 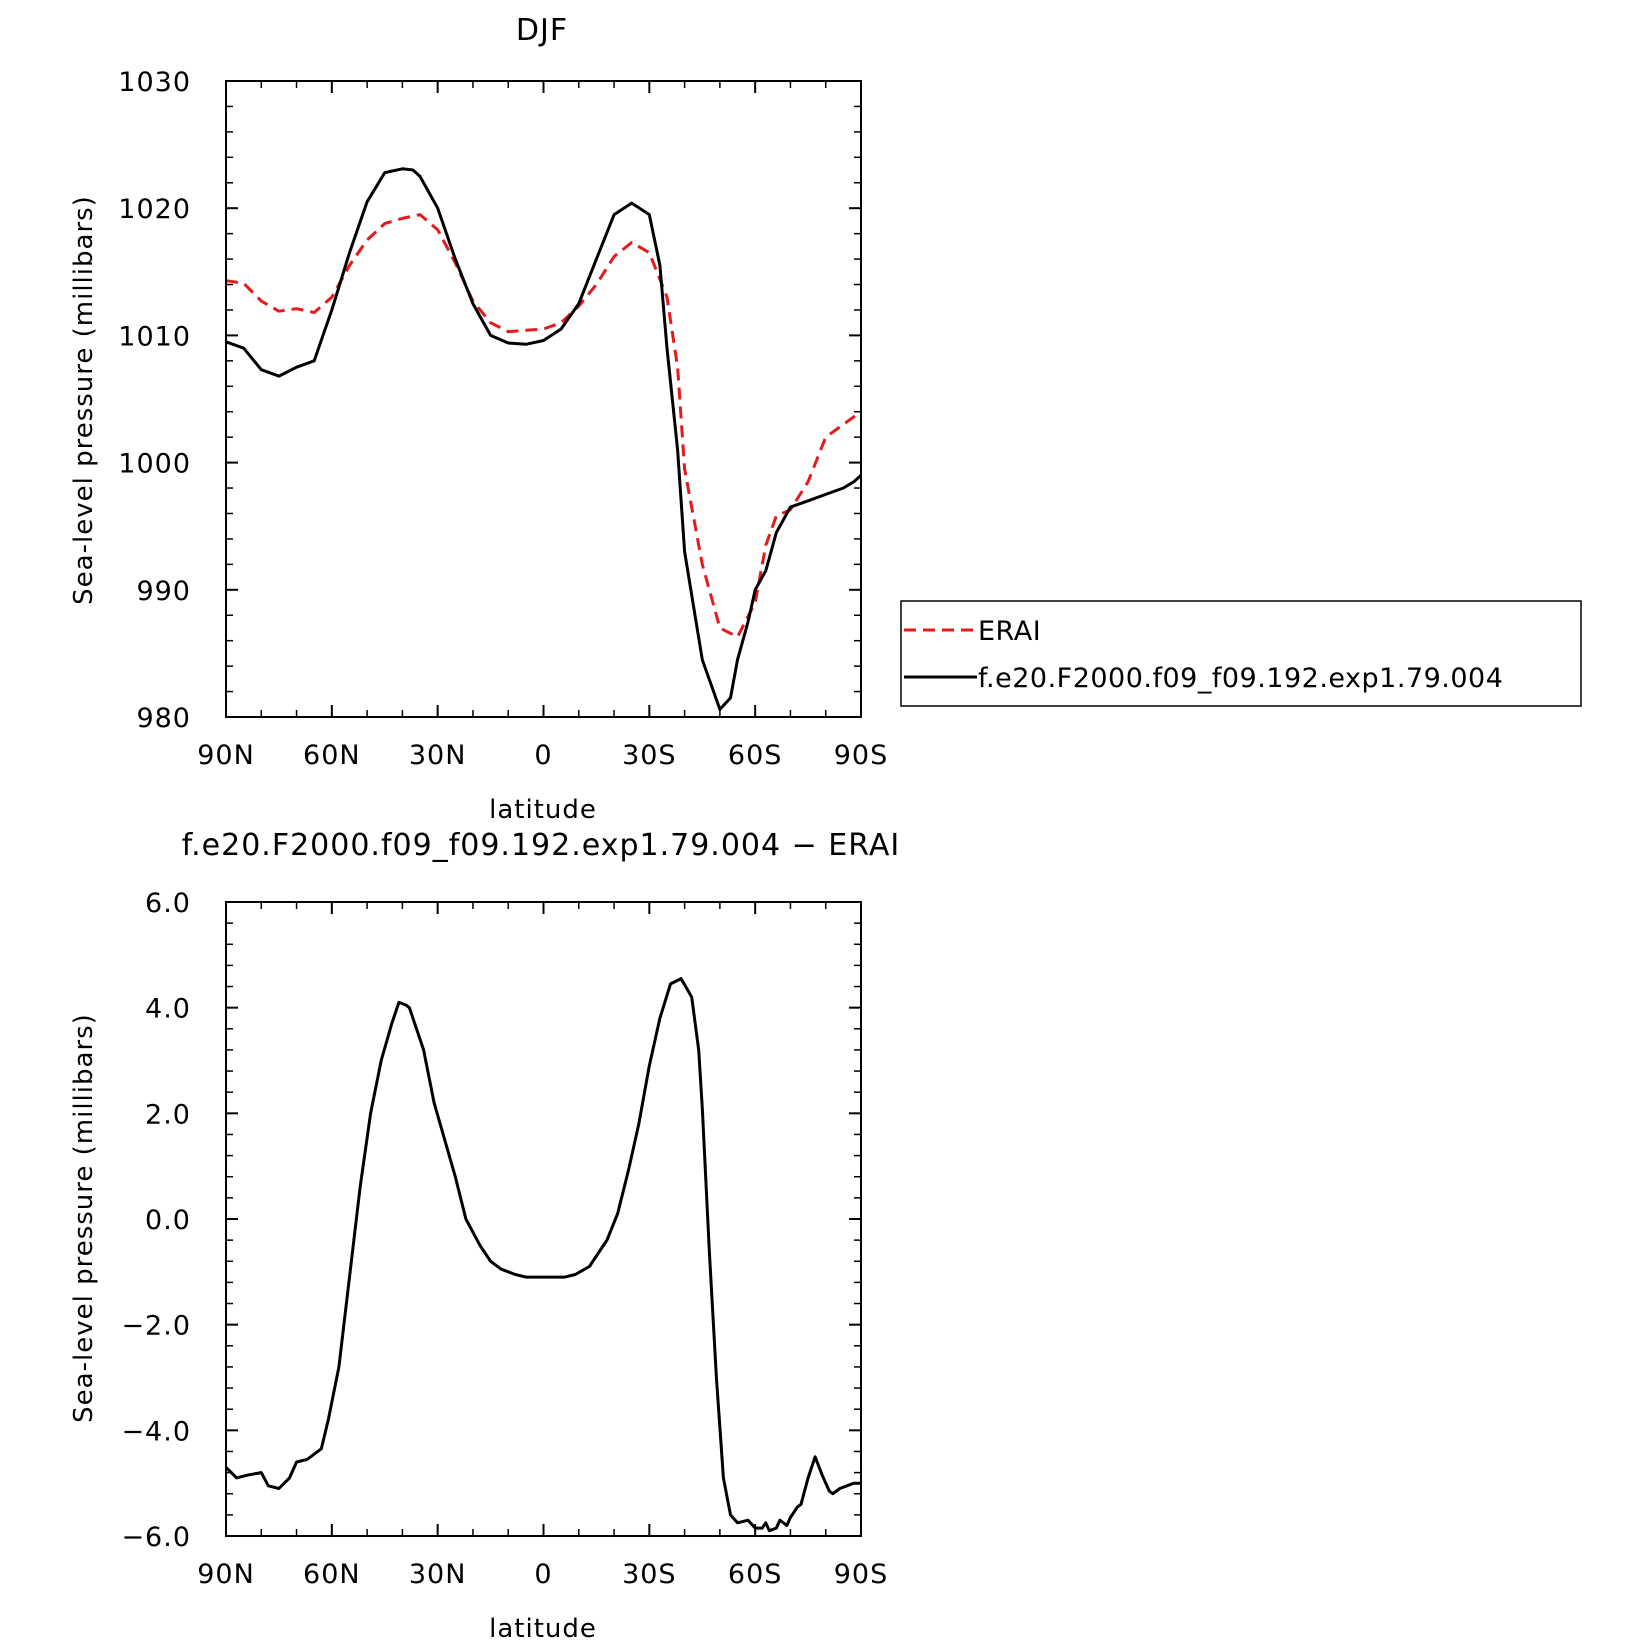 I want to click on top-x-axis-label: latitude, so click(x=543, y=810).